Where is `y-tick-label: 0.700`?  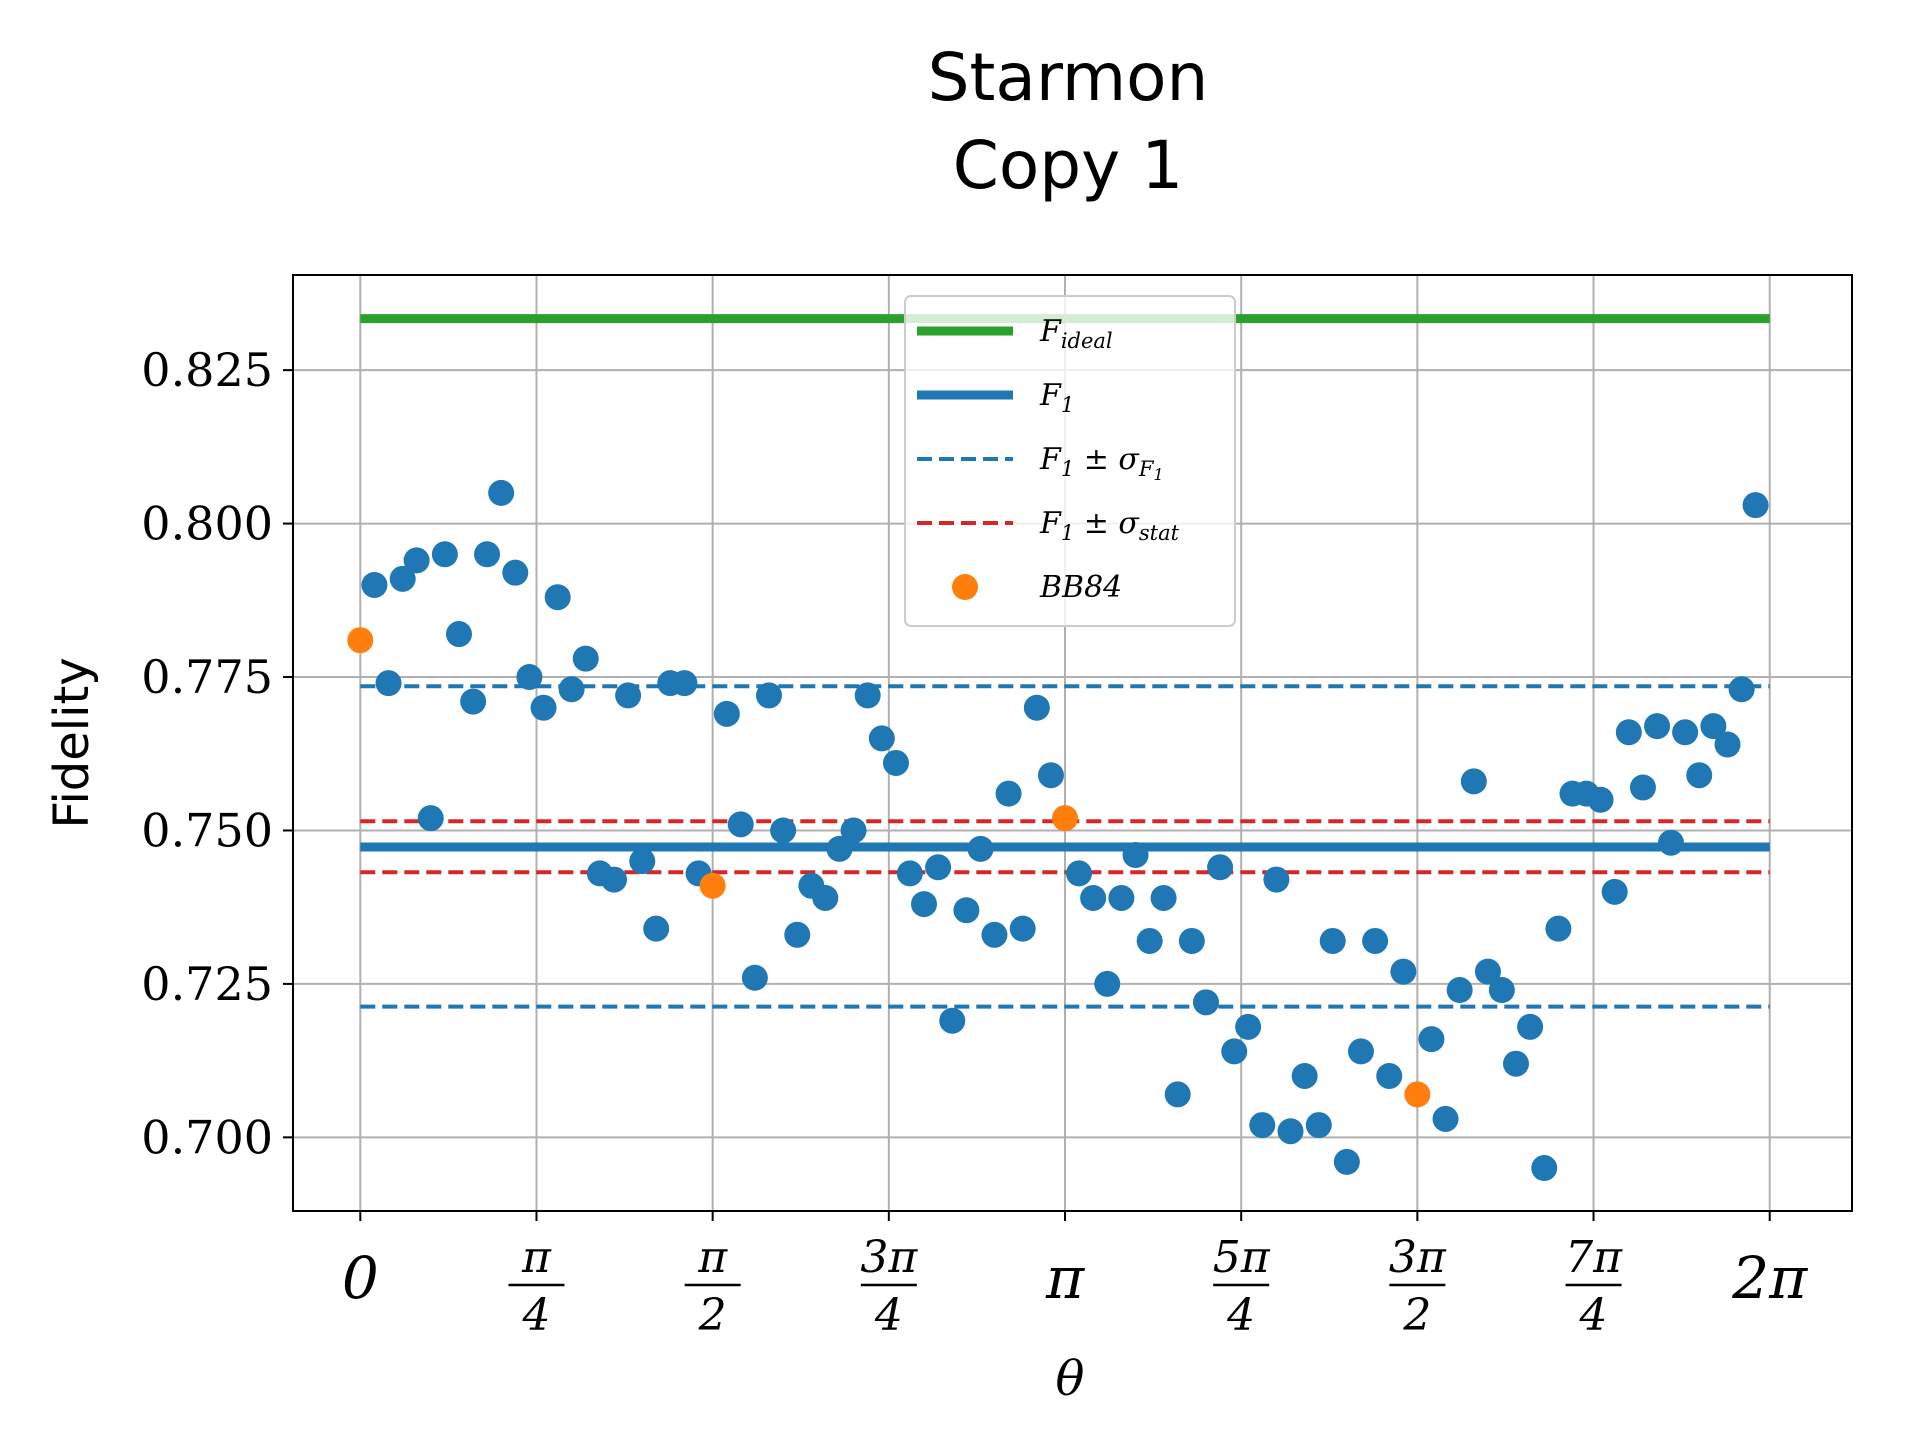 y-tick-label: 0.700 is located at coordinates (207, 1137).